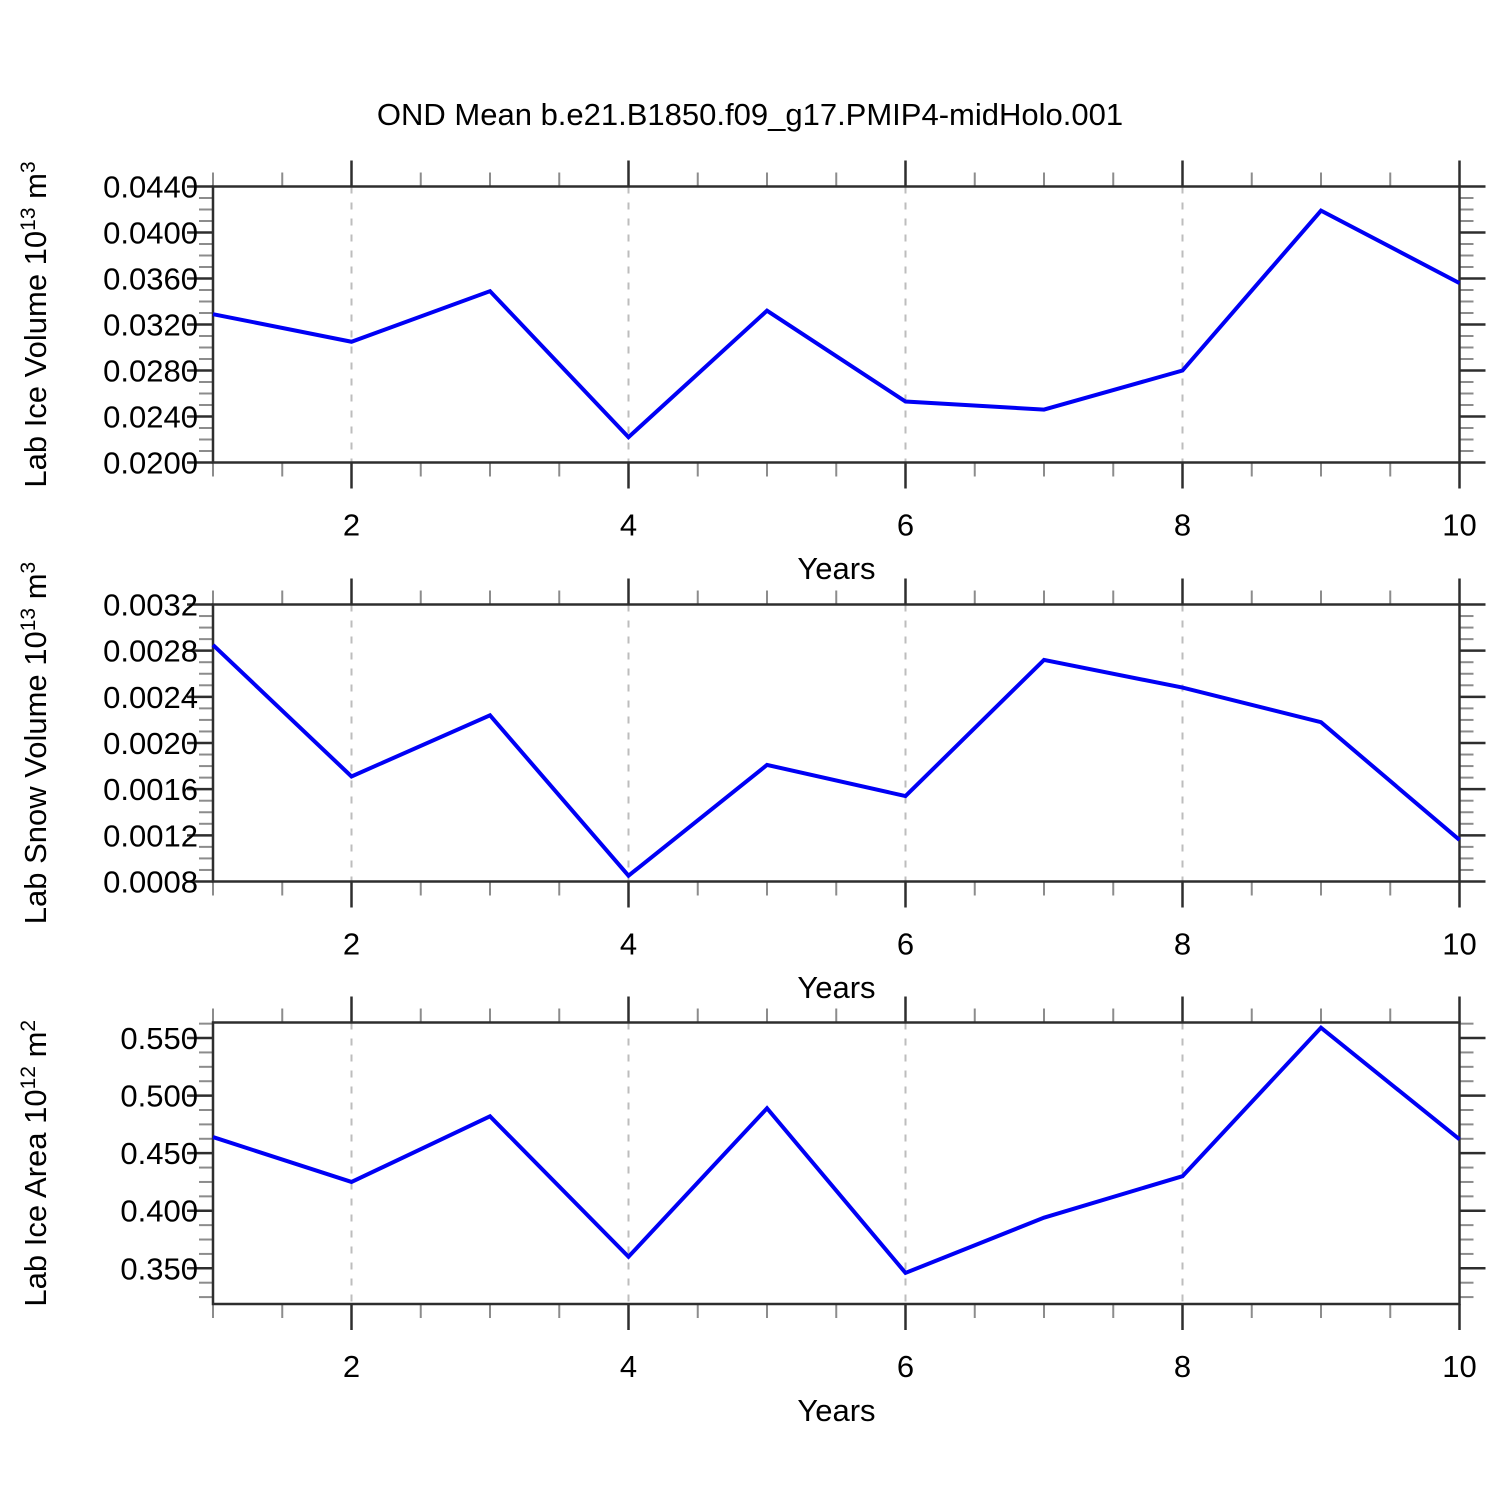 This screenshot has width=1500, height=1500. I want to click on y-tick-label: 0.0008, so click(150, 882).